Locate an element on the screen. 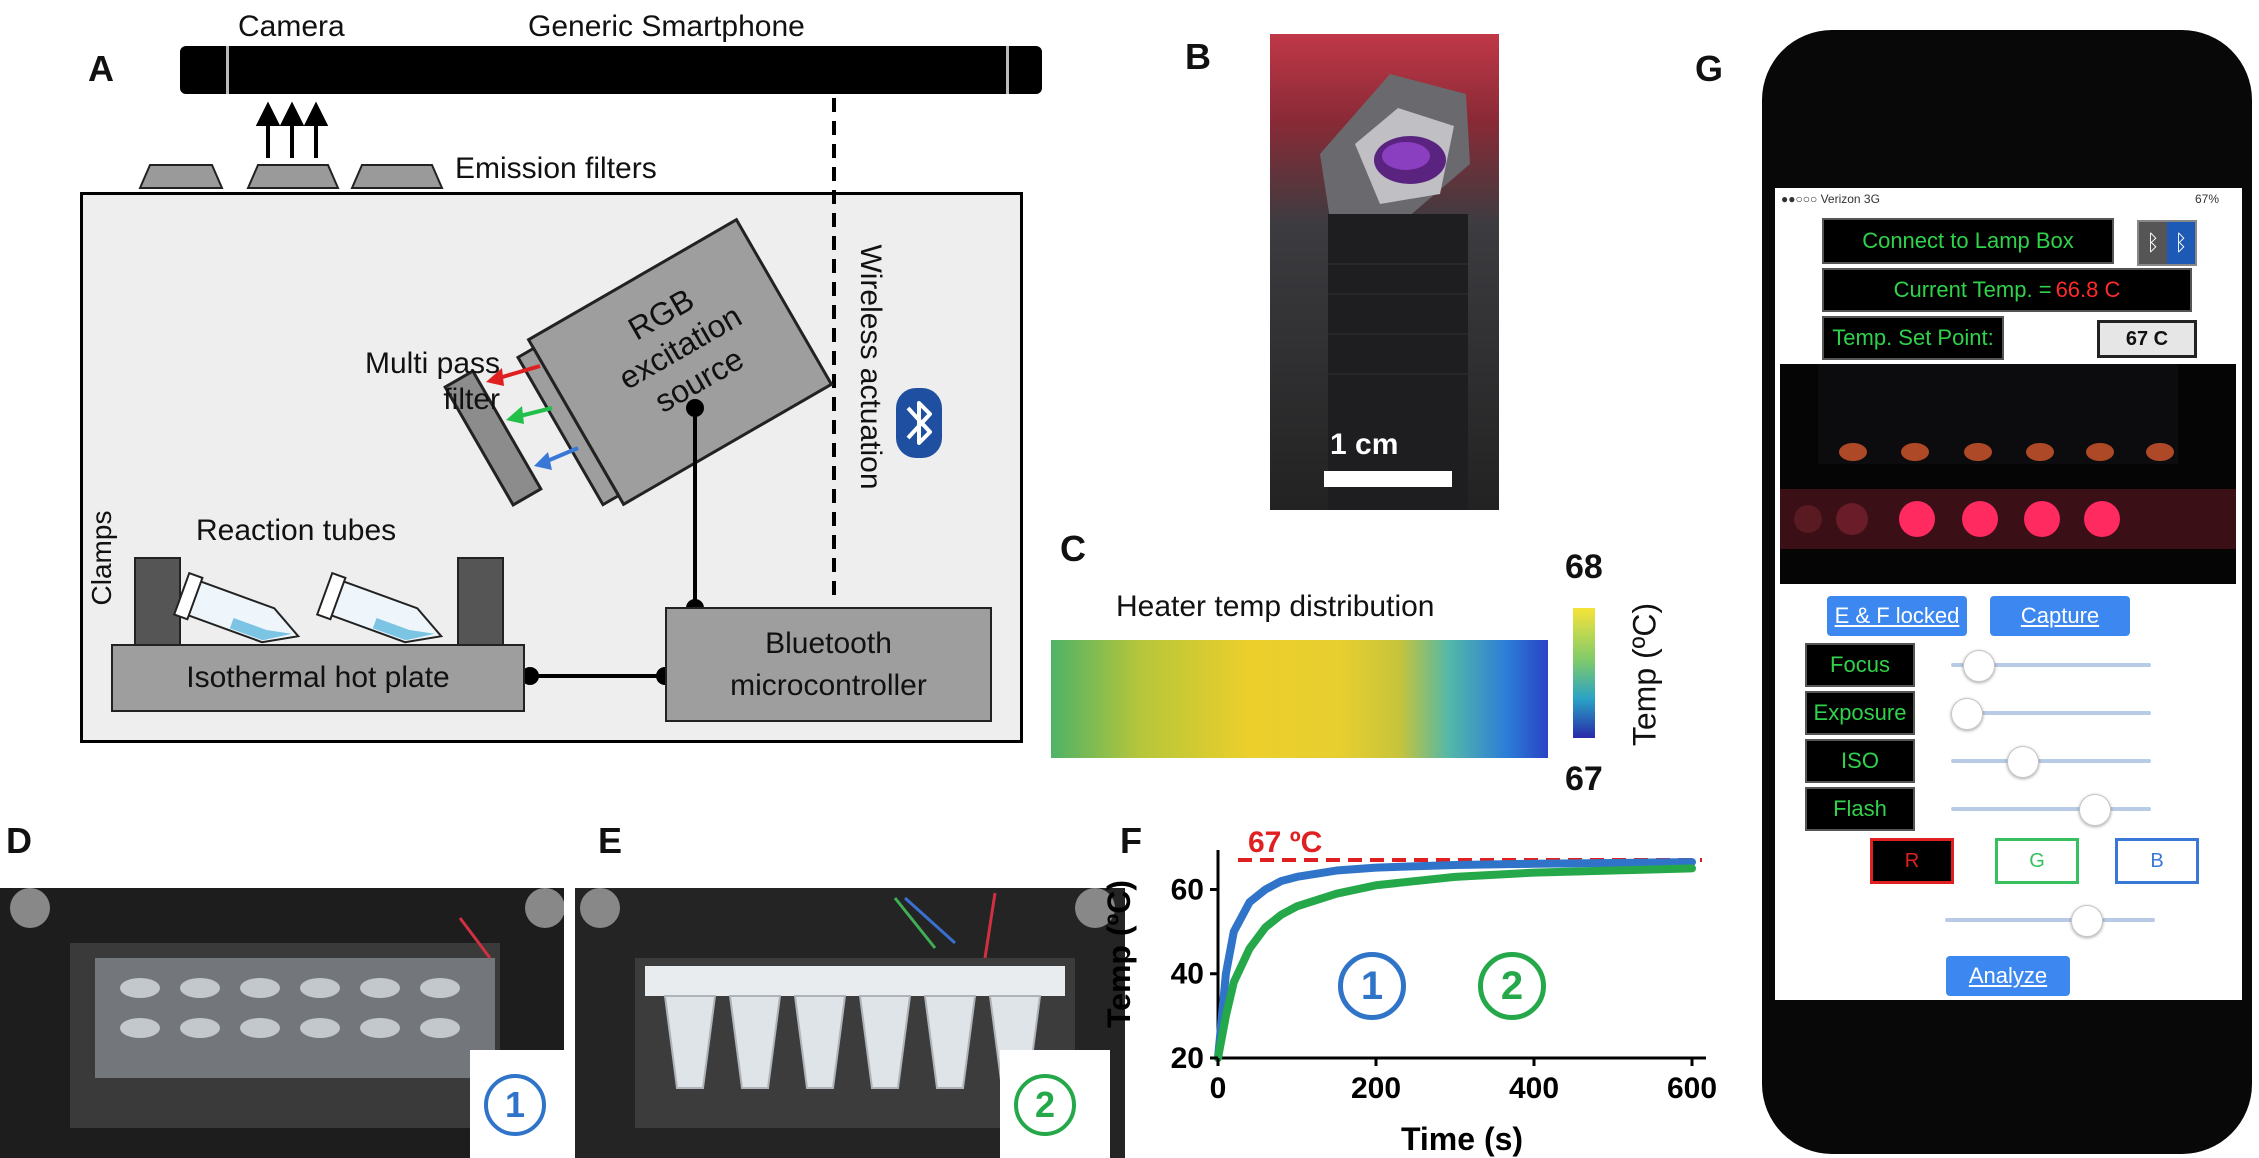 The width and height of the screenshot is (2259, 1158). colorbar-min: 67 is located at coordinates (1584, 779).